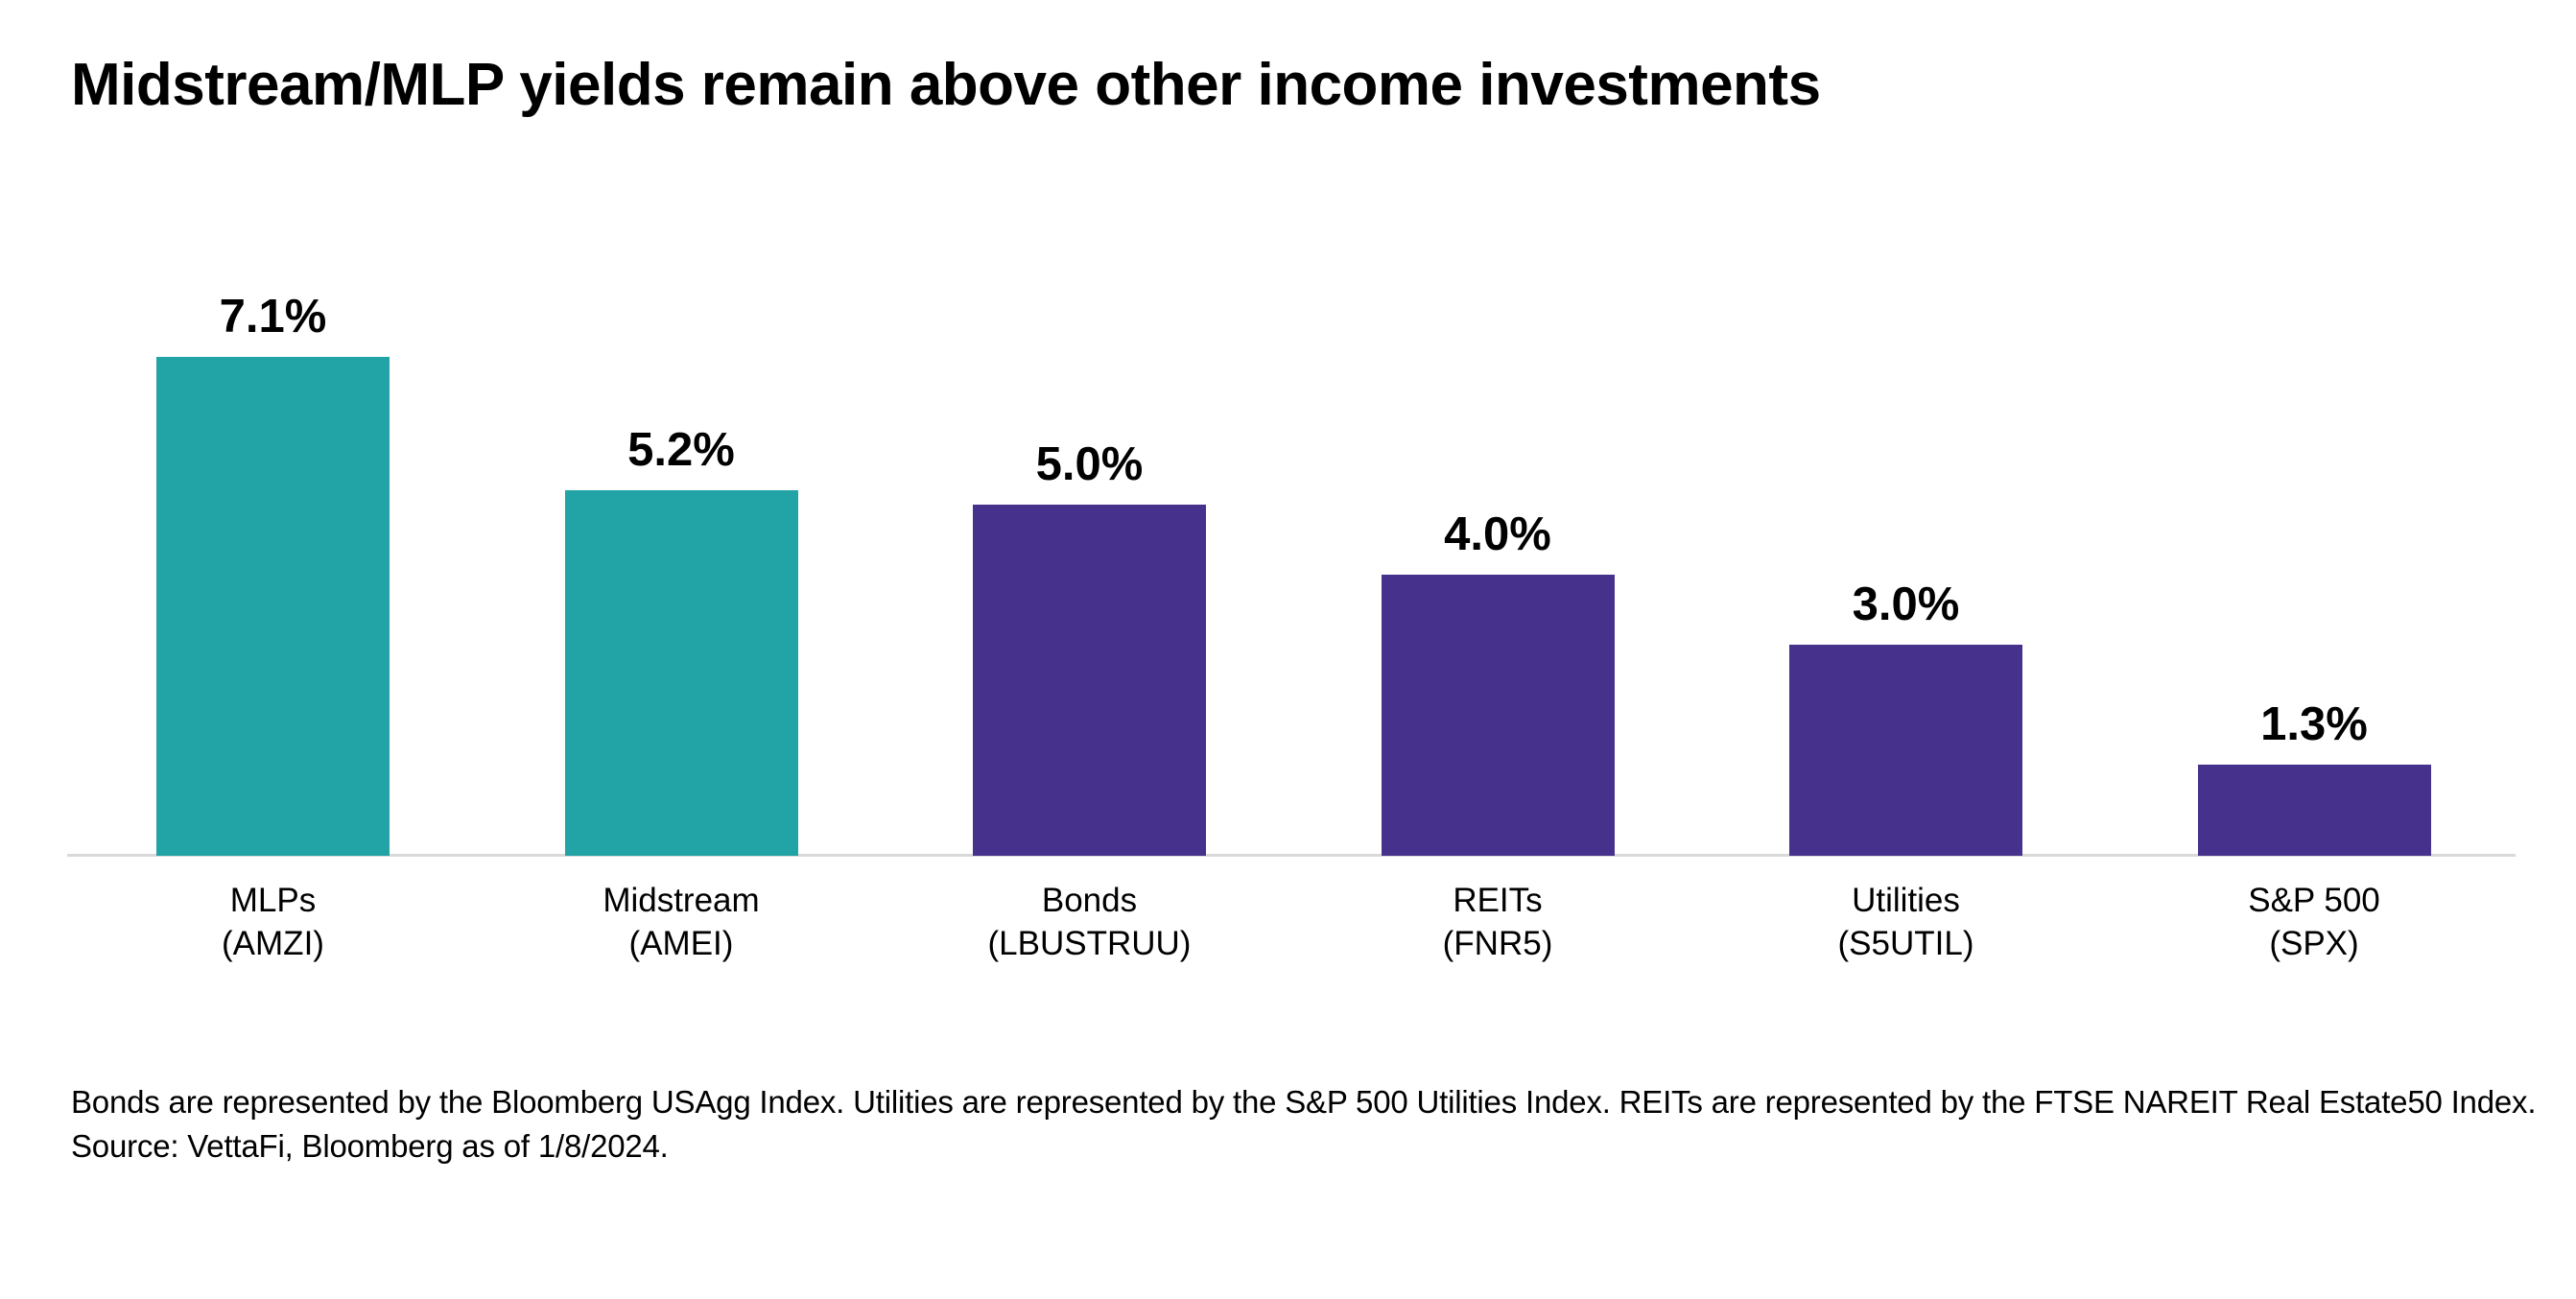 This screenshot has width=2576, height=1299. What do you see at coordinates (2315, 922) in the screenshot?
I see `x-axis-label-s-p-500: S&P 500 (SPX)` at bounding box center [2315, 922].